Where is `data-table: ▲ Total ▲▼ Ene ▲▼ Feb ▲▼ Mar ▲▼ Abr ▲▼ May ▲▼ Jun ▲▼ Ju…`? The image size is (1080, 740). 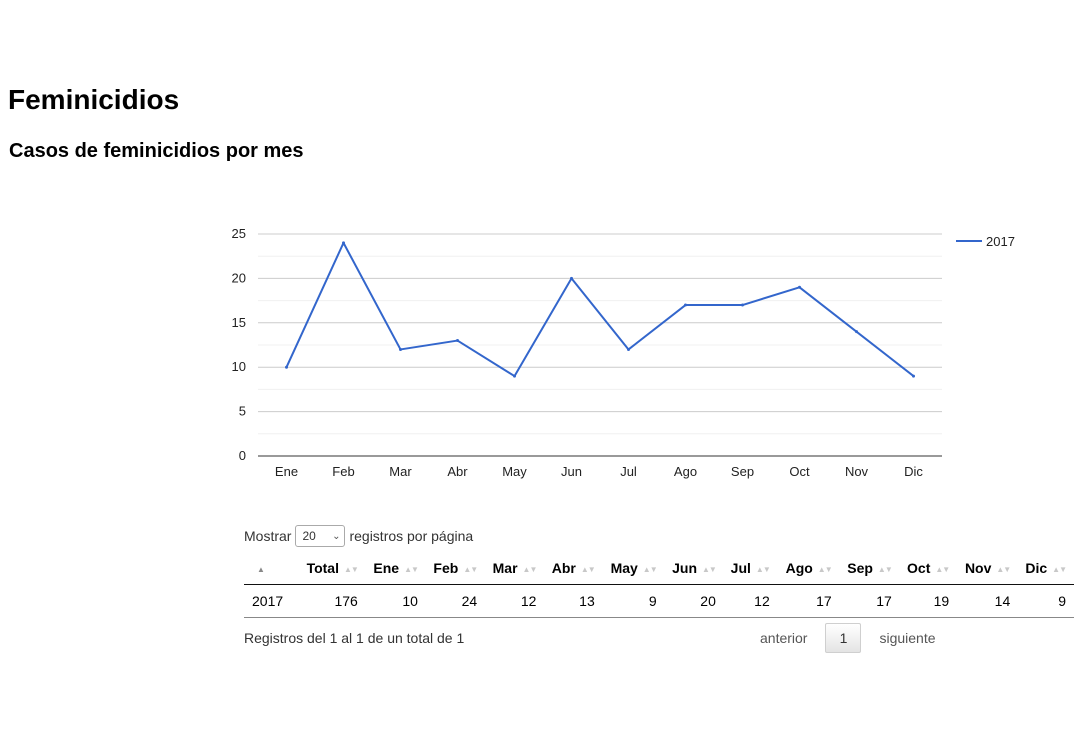 data-table: ▲ Total ▲▼ Ene ▲▼ Feb ▲▼ Mar ▲▼ Abr ▲▼ May ▲▼ Jun ▲▼ Ju… is located at coordinates (659, 585).